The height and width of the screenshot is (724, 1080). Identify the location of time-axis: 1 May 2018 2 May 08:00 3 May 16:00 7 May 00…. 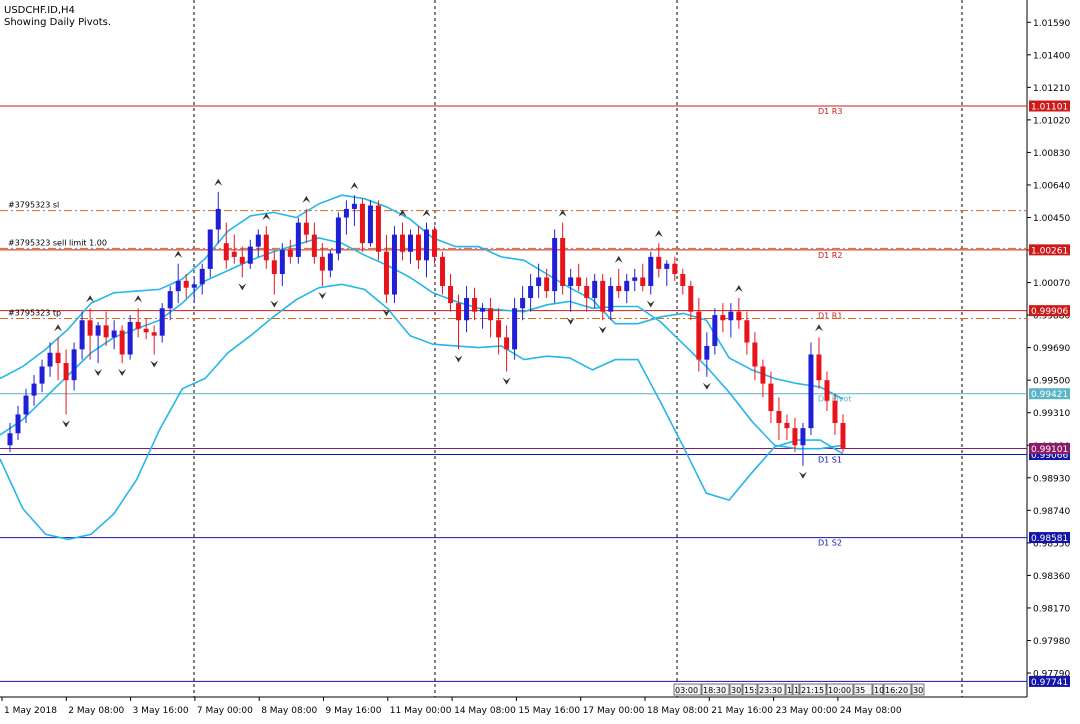
(451, 706).